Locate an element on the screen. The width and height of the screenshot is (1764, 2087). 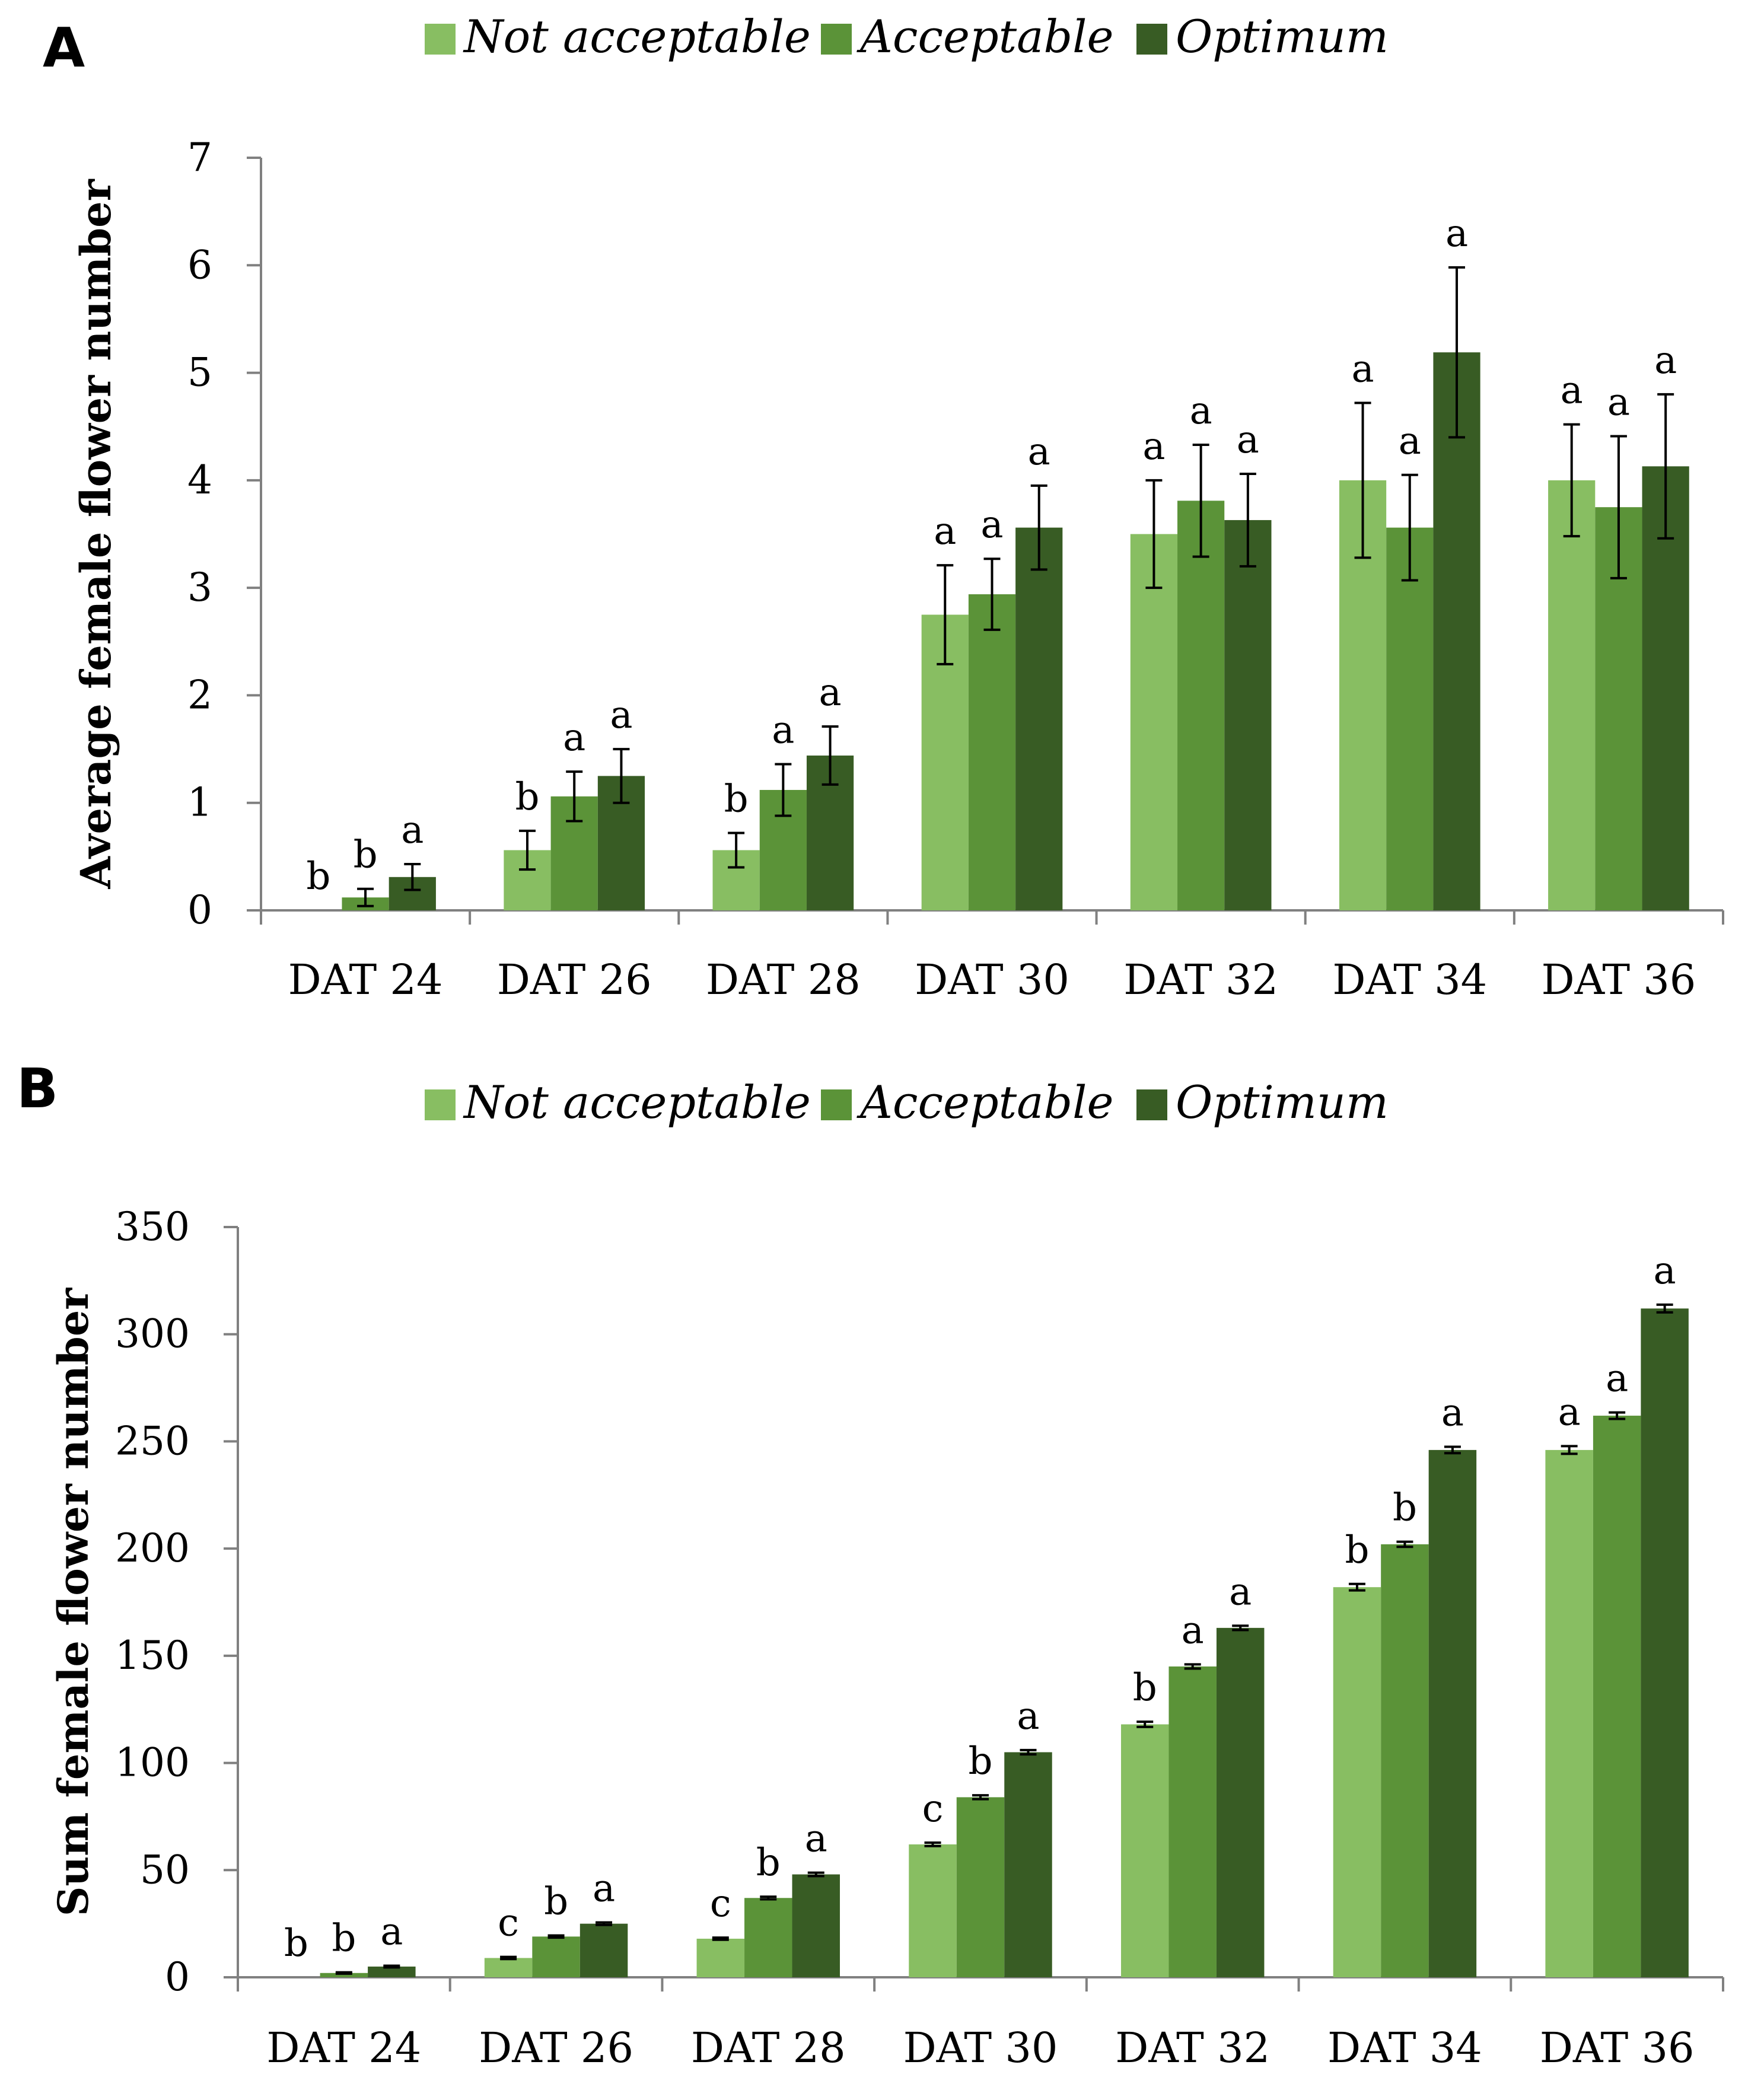
y-tick-label: 4 is located at coordinates (199, 480).